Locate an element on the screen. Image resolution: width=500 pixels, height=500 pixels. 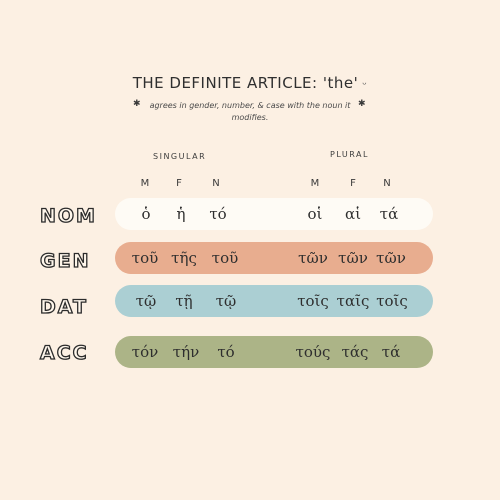
case-label-acc: ACC is located at coordinates (64, 352).